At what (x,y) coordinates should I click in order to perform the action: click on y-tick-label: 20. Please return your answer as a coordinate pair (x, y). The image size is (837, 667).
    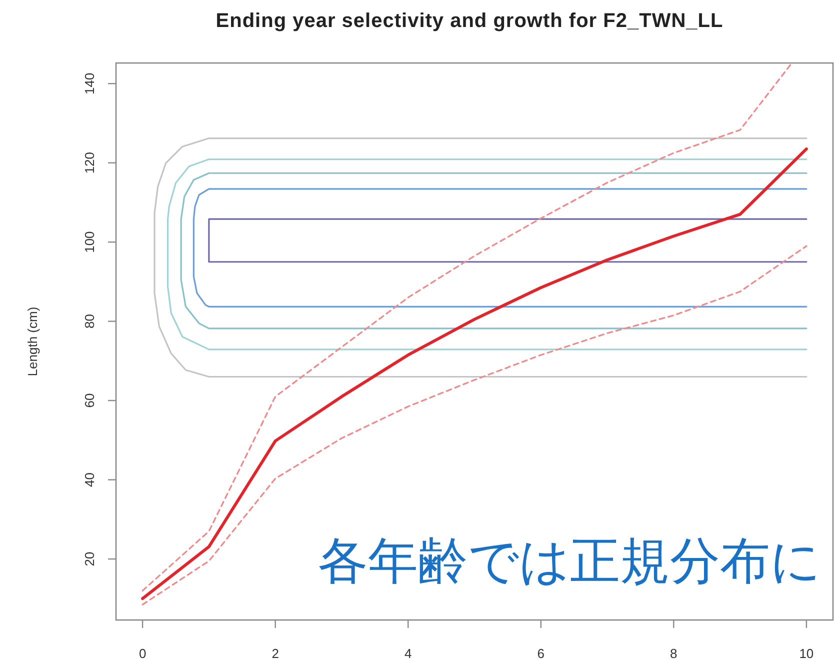
    Looking at the image, I should click on (89, 559).